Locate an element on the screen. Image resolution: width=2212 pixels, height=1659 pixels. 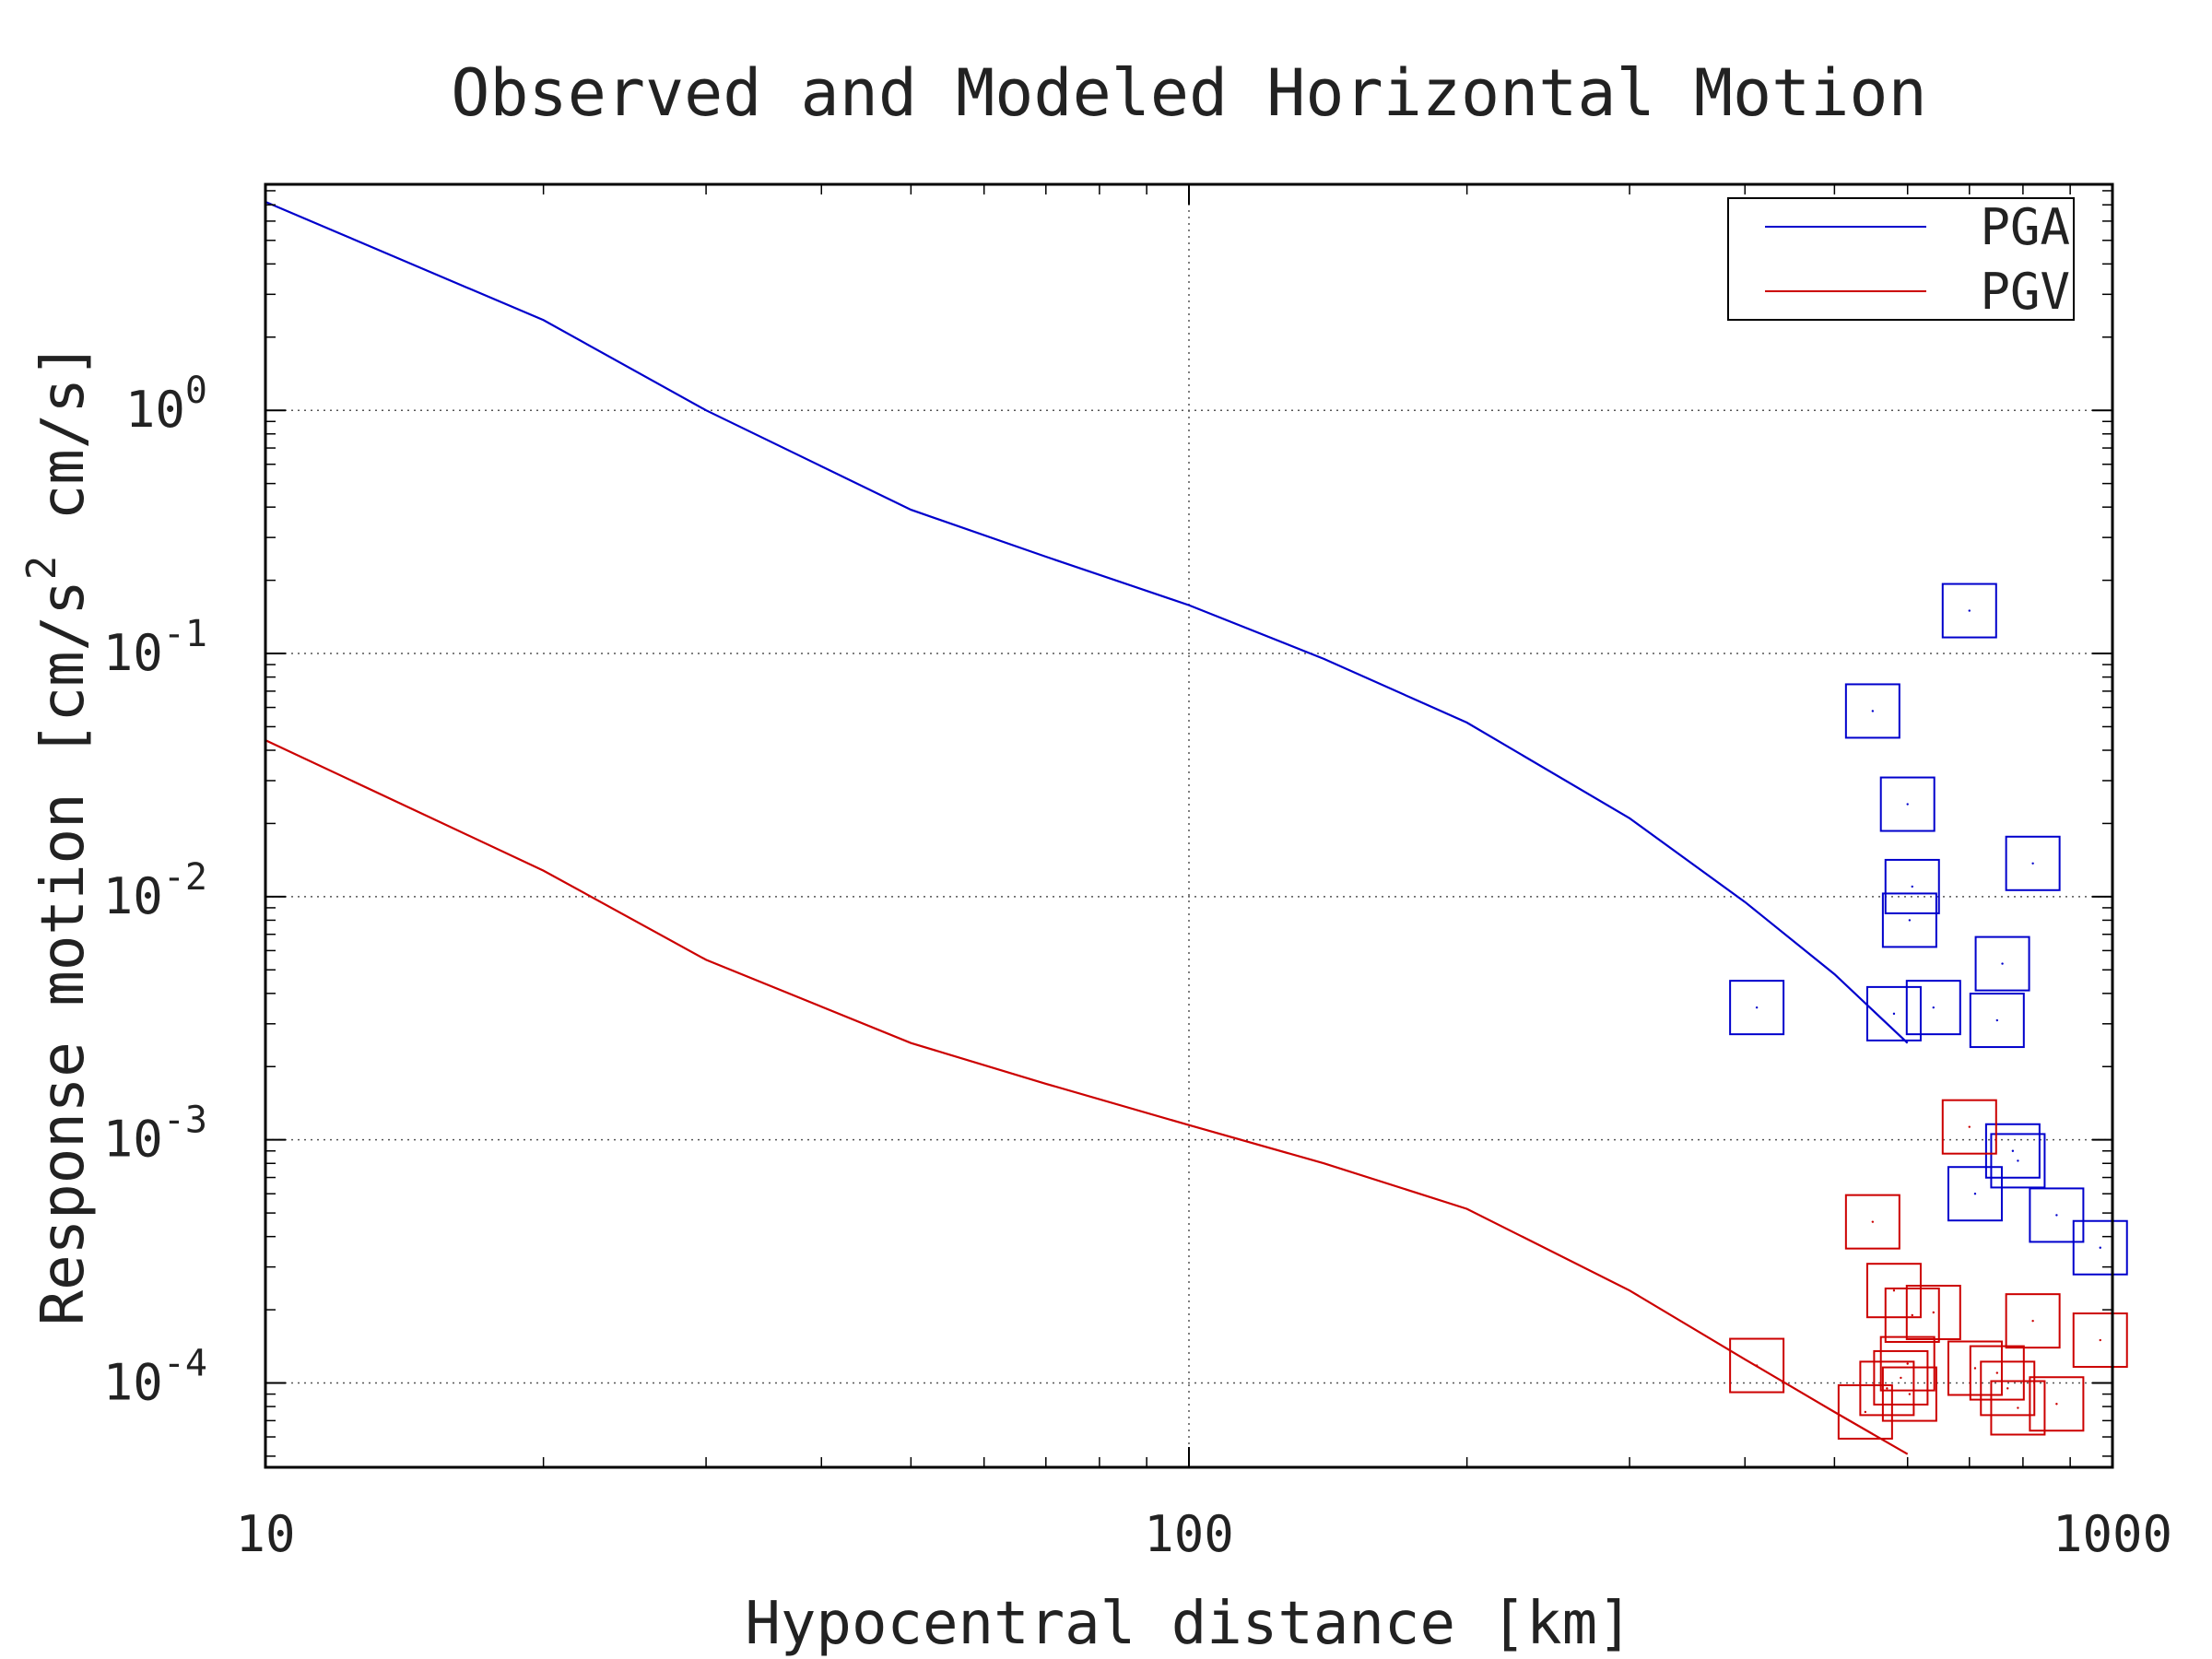
chart-title: Observed and Modeled Horizontal Motion is located at coordinates (1188, 93).